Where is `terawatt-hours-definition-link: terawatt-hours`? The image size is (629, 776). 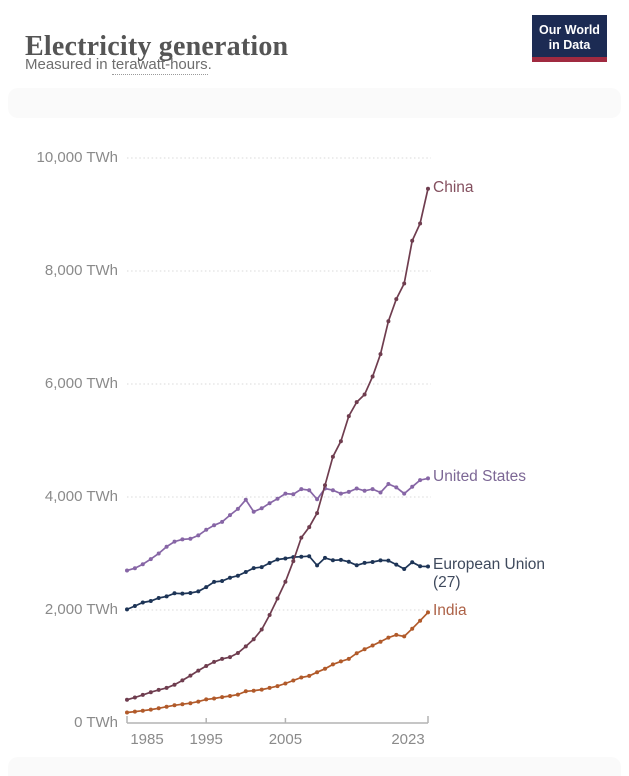 terawatt-hours-definition-link: terawatt-hours is located at coordinates (159, 65).